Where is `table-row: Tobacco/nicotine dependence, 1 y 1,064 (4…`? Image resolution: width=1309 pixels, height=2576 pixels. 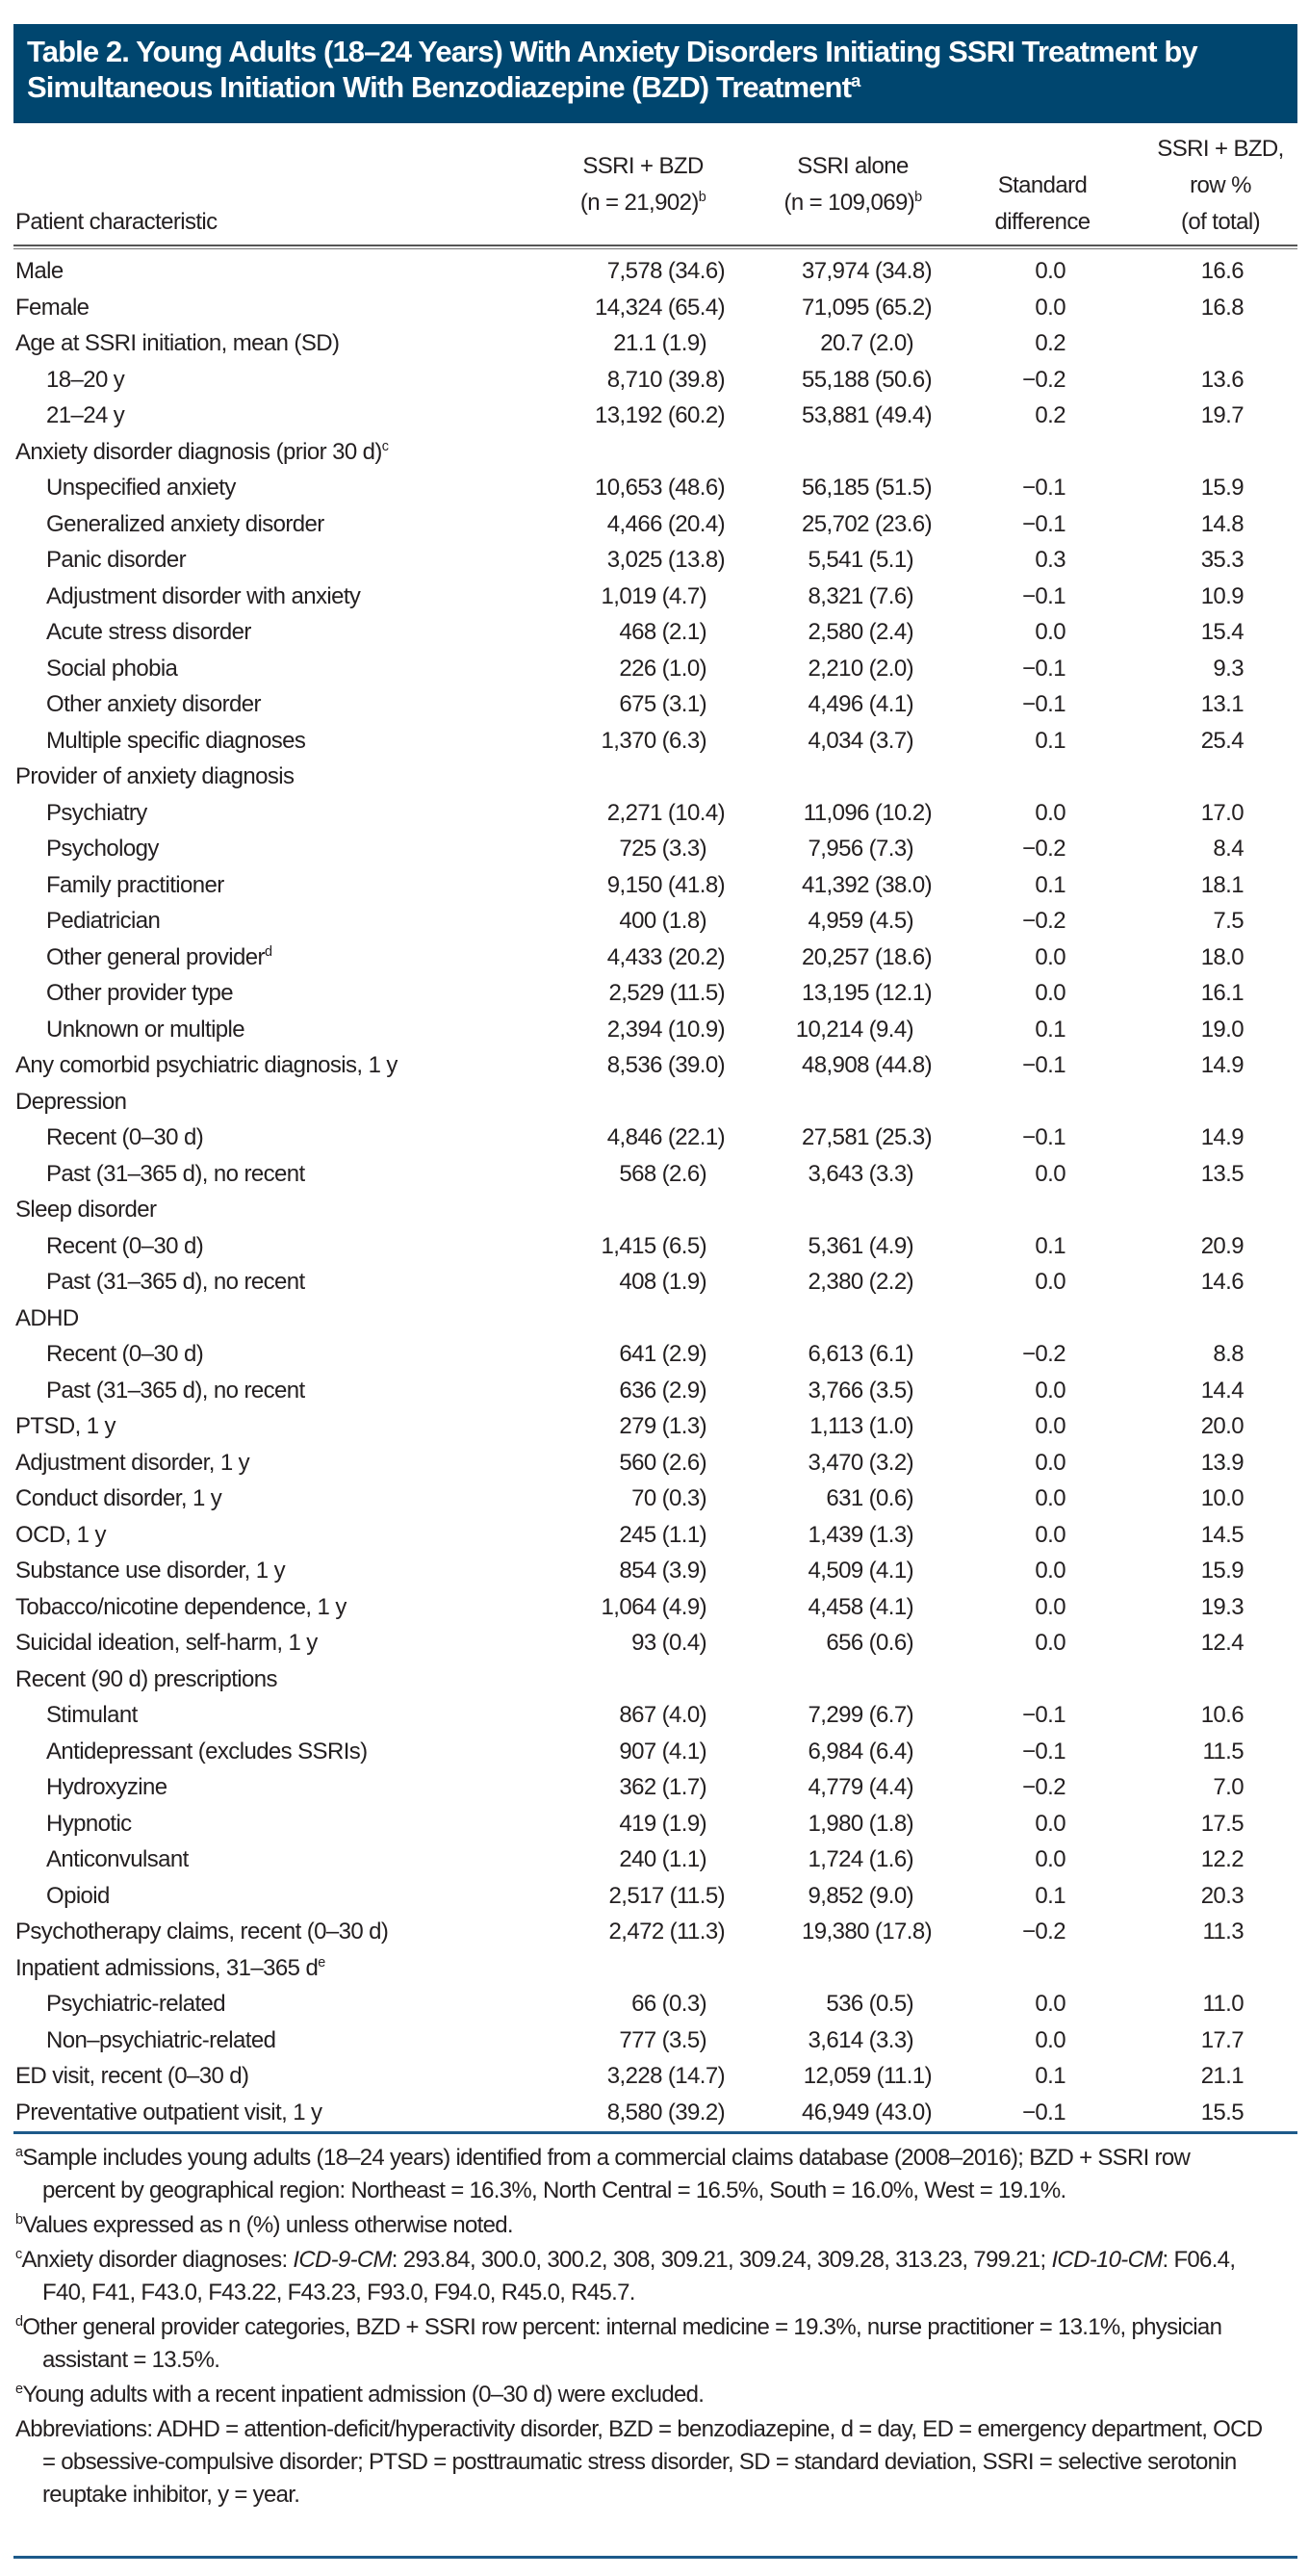 table-row: Tobacco/nicotine dependence, 1 y 1,064 (4… is located at coordinates (654, 1608).